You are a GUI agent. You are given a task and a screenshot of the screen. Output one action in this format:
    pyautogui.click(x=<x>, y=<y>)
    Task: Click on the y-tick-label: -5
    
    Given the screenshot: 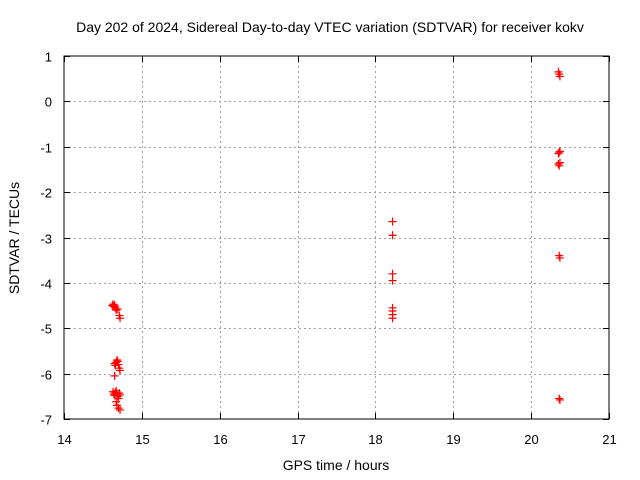 What is the action you would take?
    pyautogui.click(x=46, y=329)
    